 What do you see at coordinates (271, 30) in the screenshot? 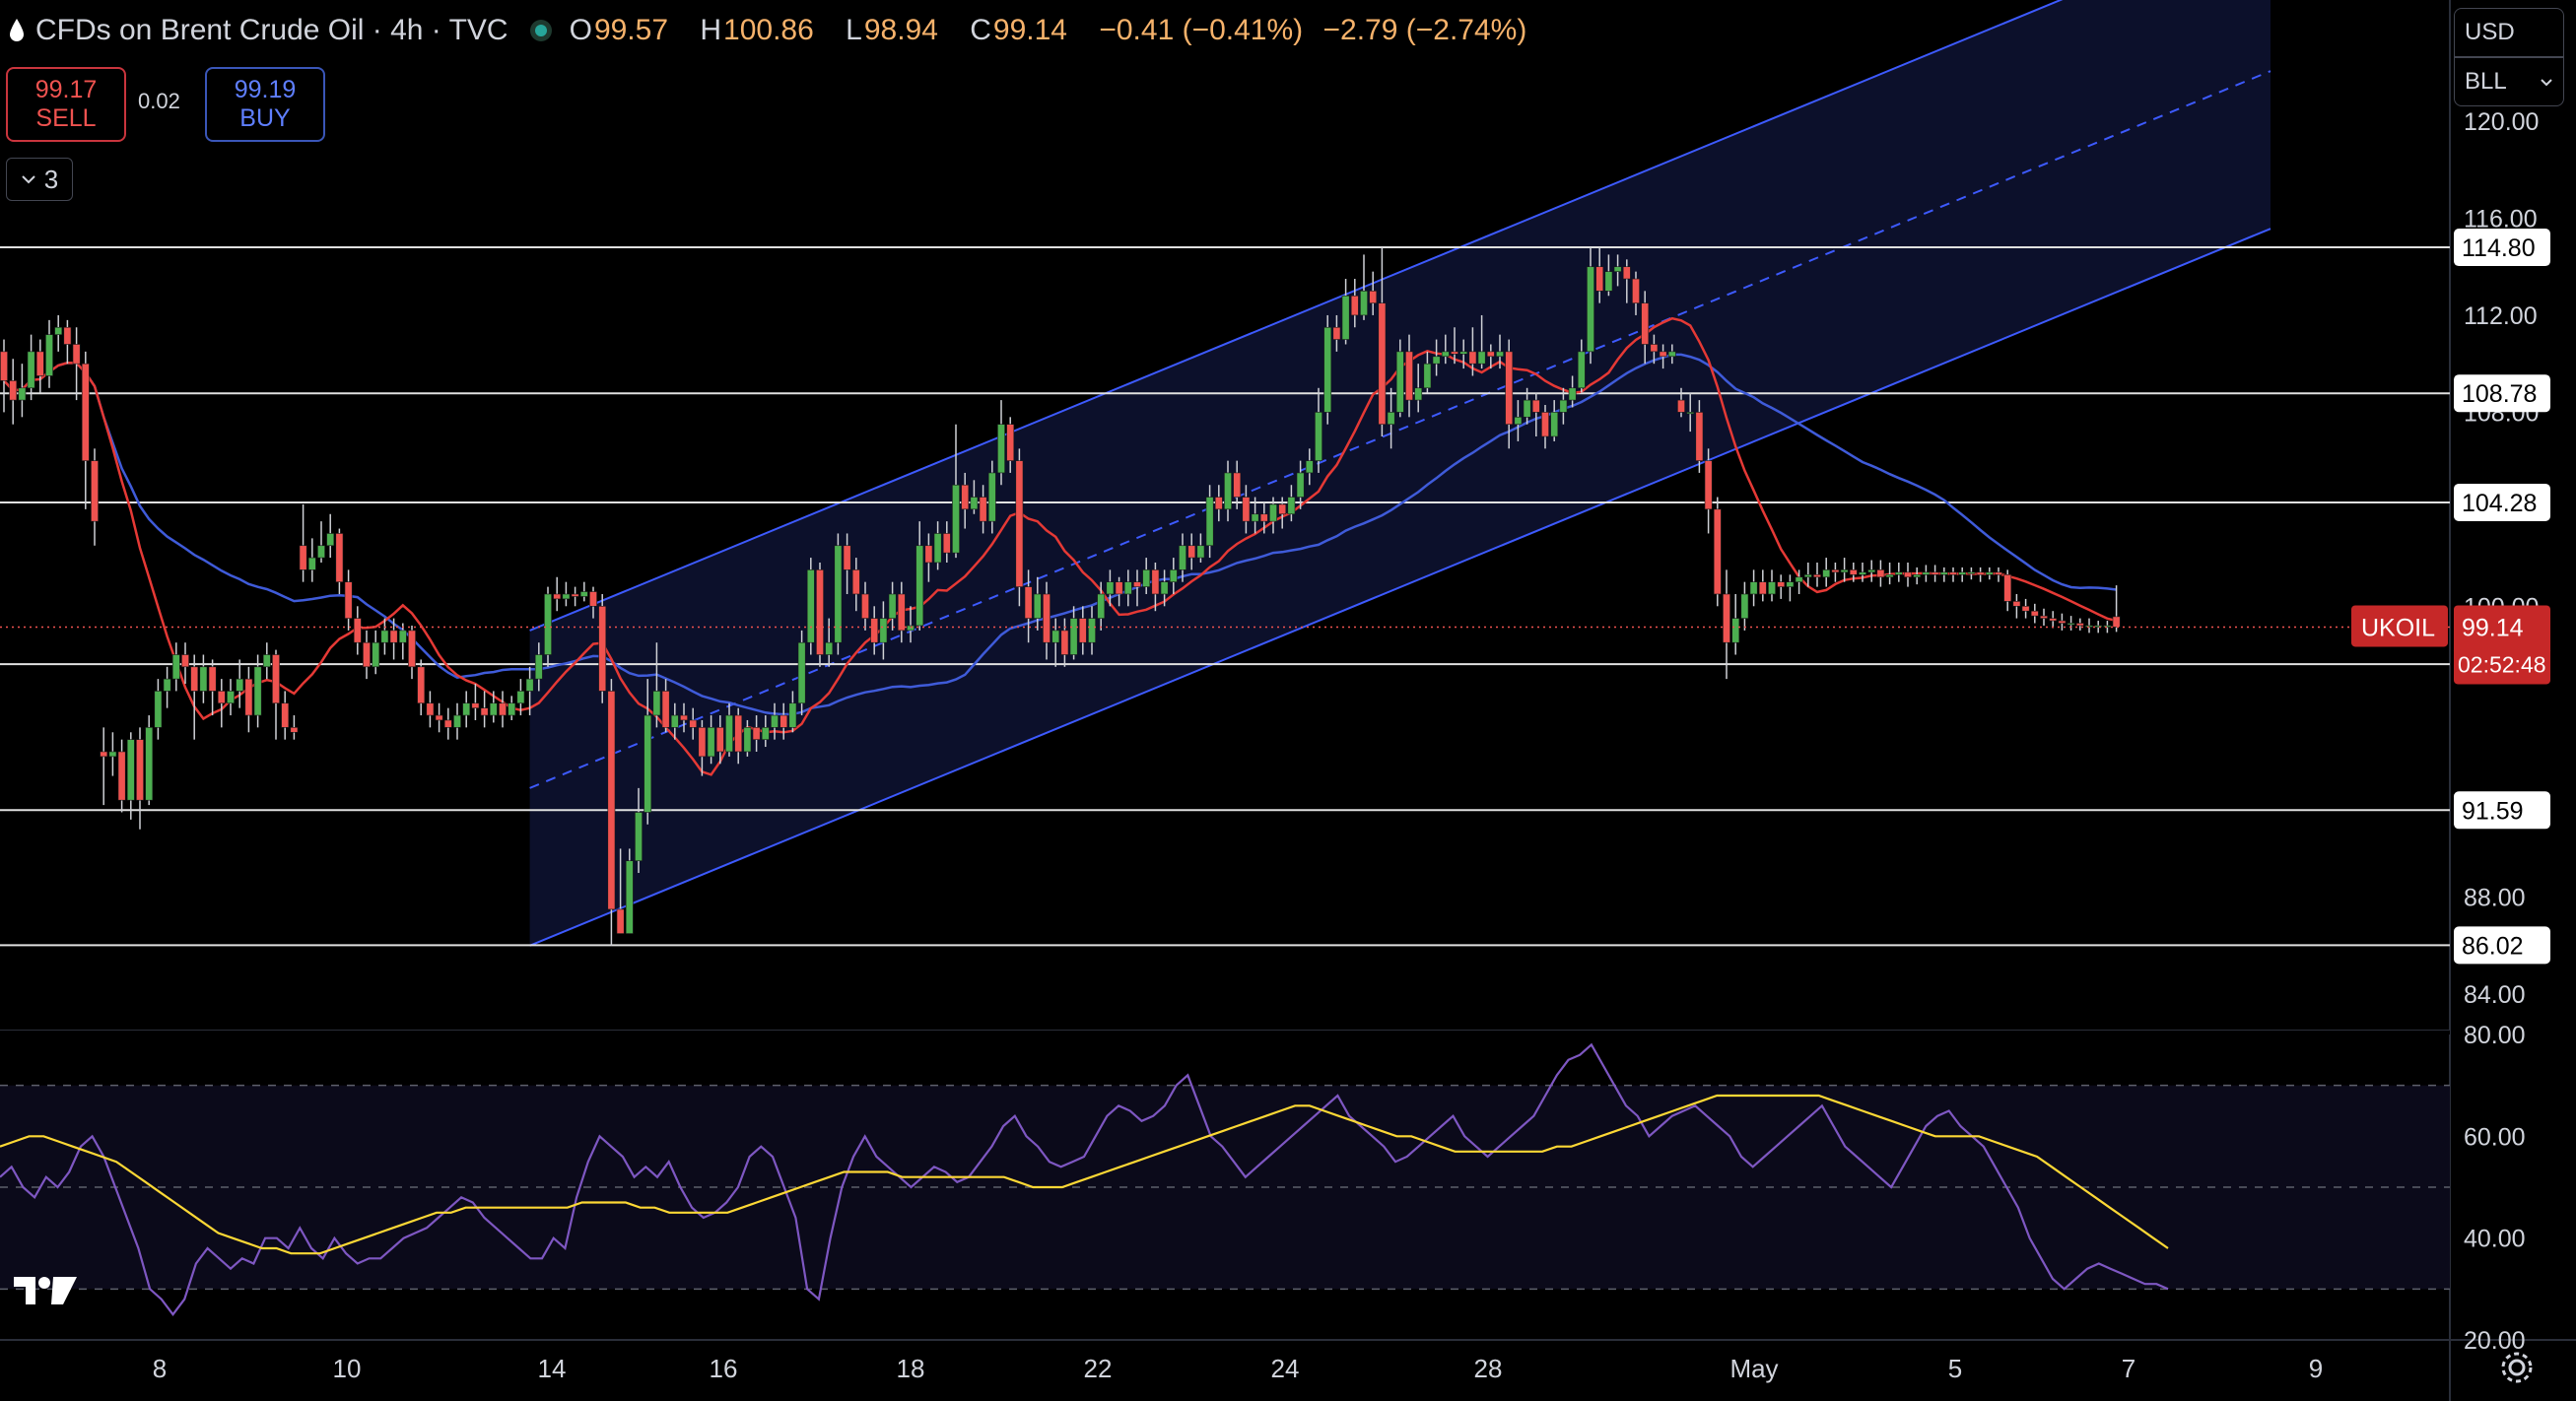
I see `symbol-title: CFDs on Brent Crude Oil · 4h · TVC` at bounding box center [271, 30].